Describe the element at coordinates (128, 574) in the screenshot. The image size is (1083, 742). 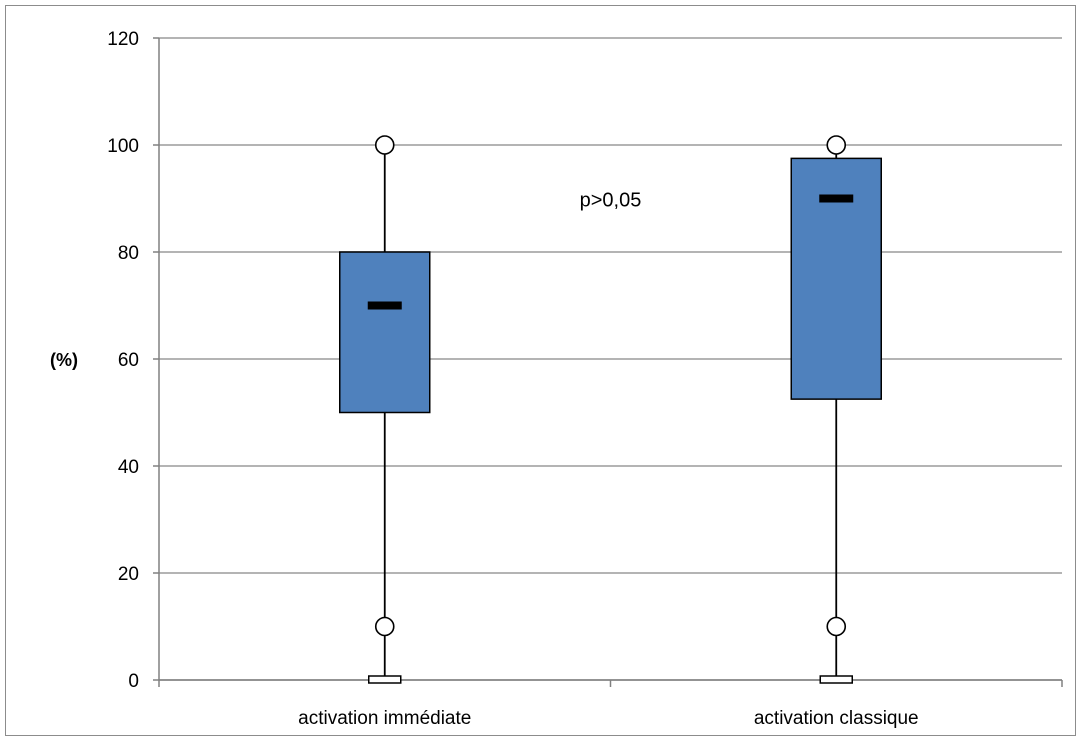
I see `y-tick-label: 20` at that location.